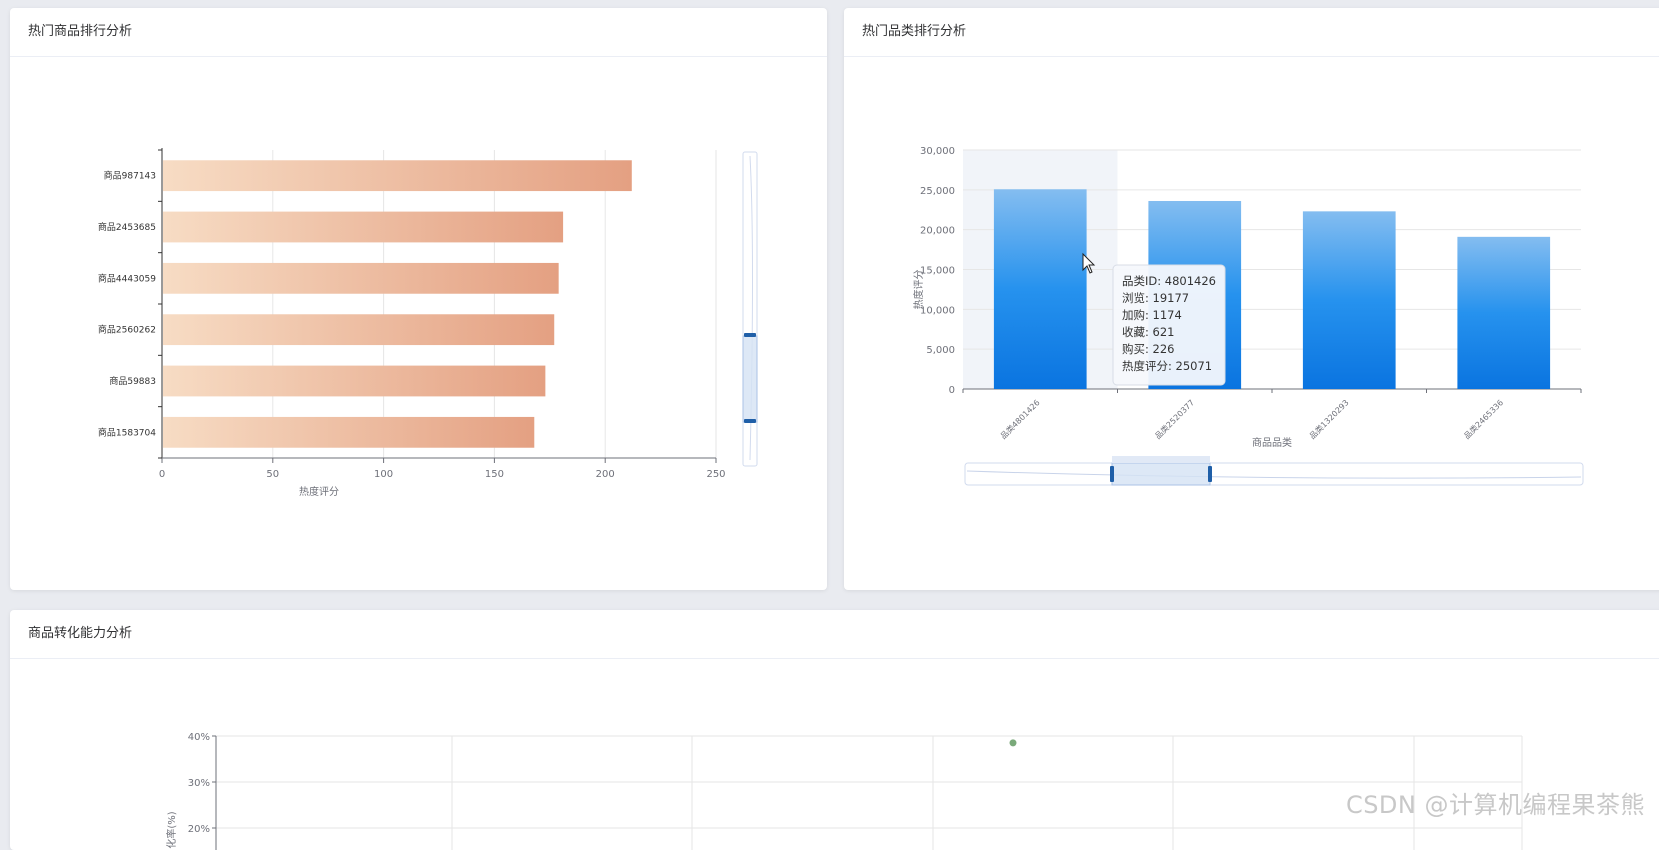 This screenshot has width=1659, height=850. I want to click on tooltip-line: 购买: 226, so click(1148, 349).